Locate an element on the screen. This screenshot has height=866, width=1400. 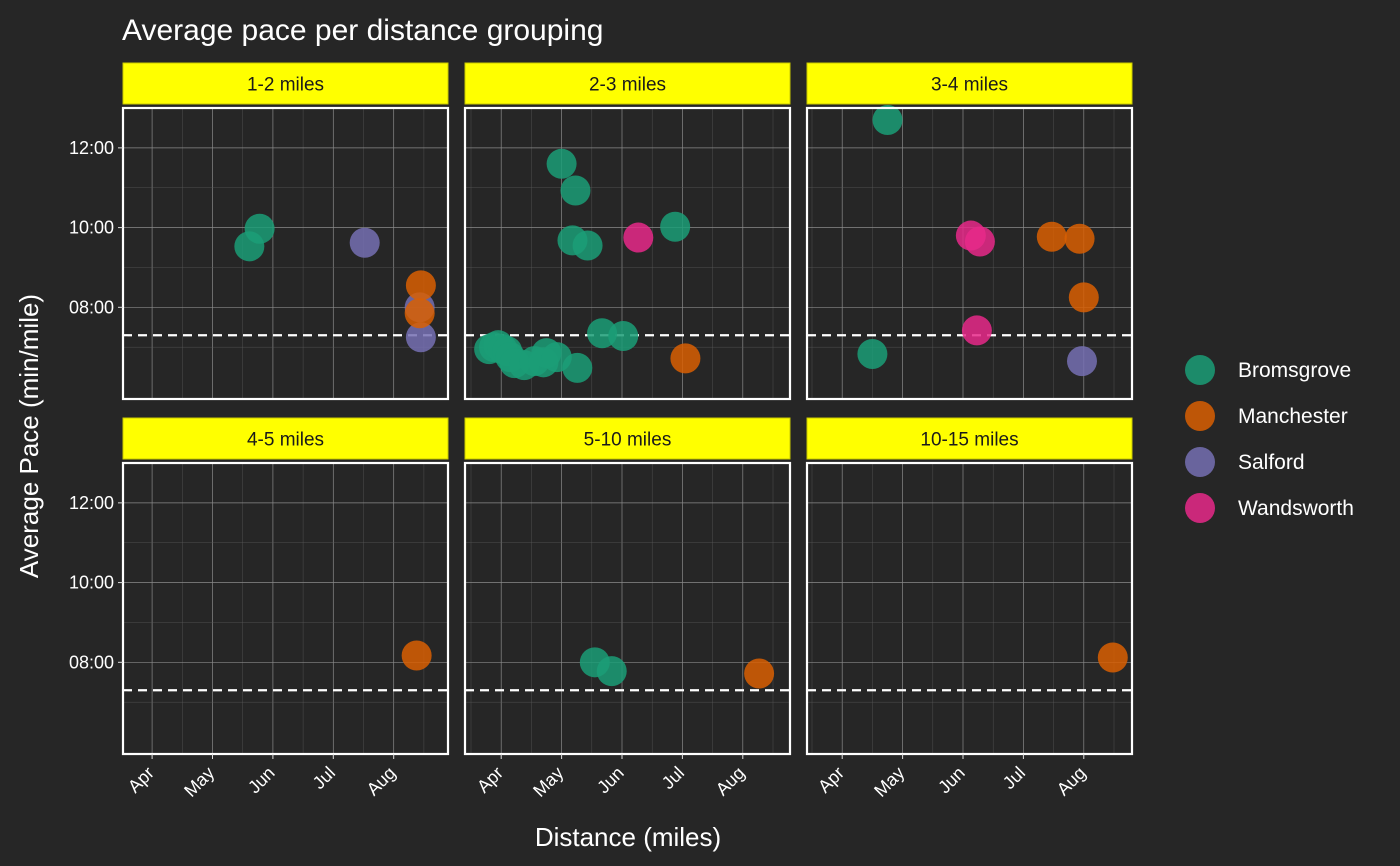
facet-panel: 3-4 miles is located at coordinates (969, 231).